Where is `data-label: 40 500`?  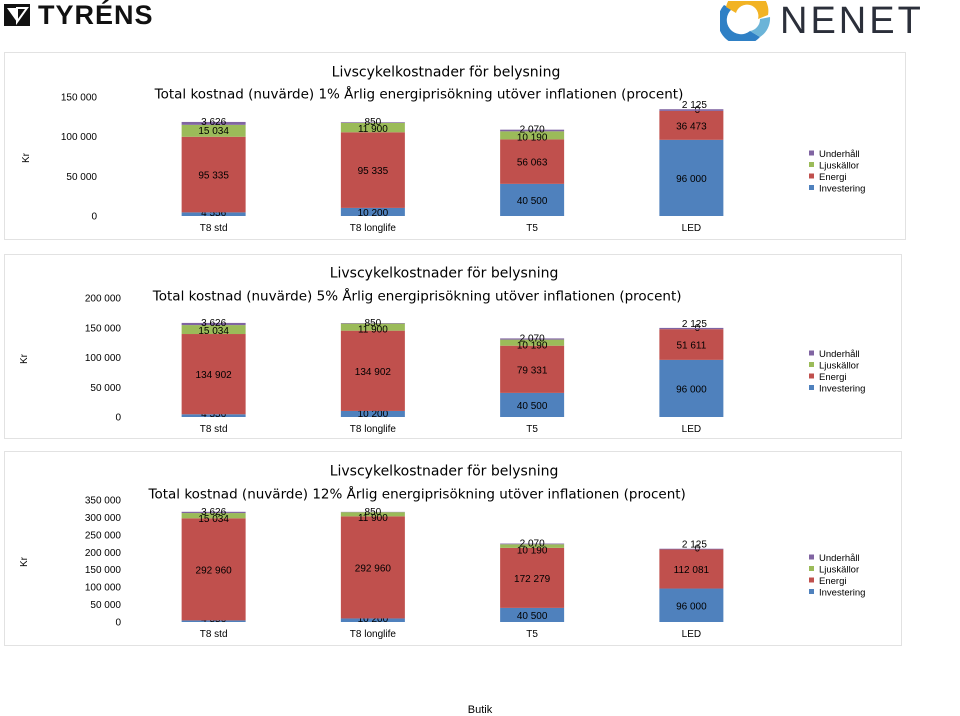 data-label: 40 500 is located at coordinates (532, 406).